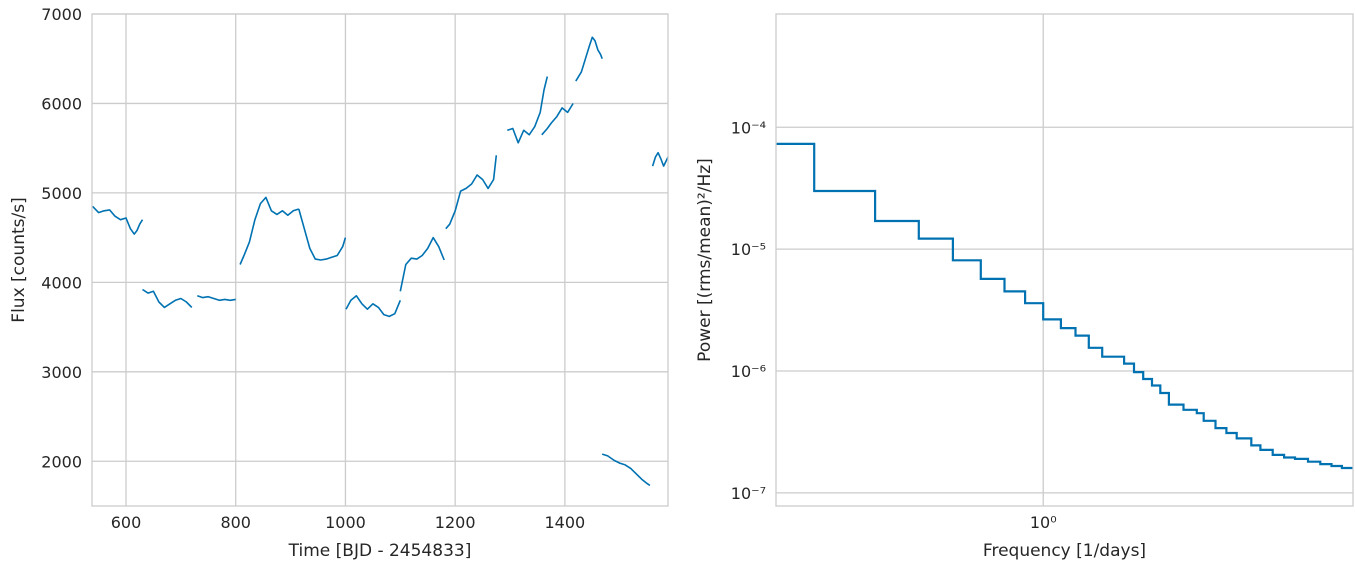 Image resolution: width=1355 pixels, height=565 pixels. Describe the element at coordinates (705, 260) in the screenshot. I see `power-spectrum-y-axis-label: Power [(rms/mean)²/Hz]` at that location.